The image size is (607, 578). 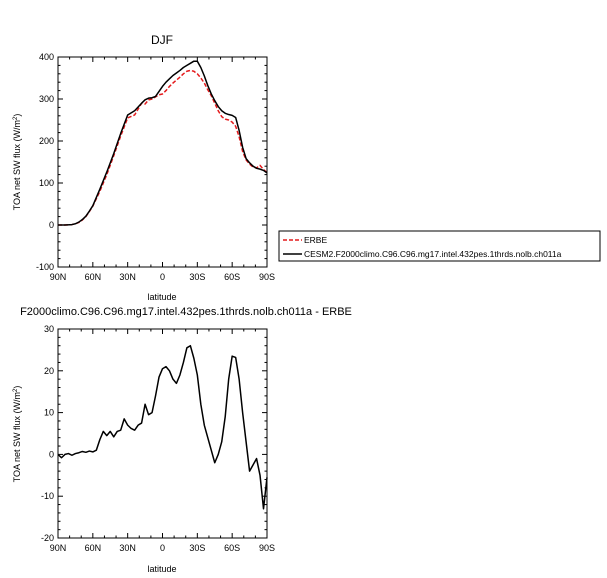 What do you see at coordinates (267, 277) in the screenshot?
I see `top-x-tick-label: 90S` at bounding box center [267, 277].